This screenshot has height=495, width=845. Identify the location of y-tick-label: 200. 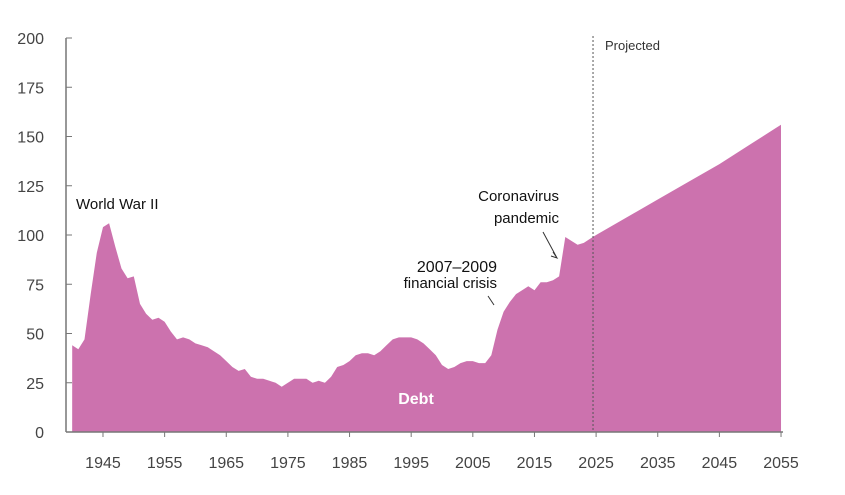
(30, 39).